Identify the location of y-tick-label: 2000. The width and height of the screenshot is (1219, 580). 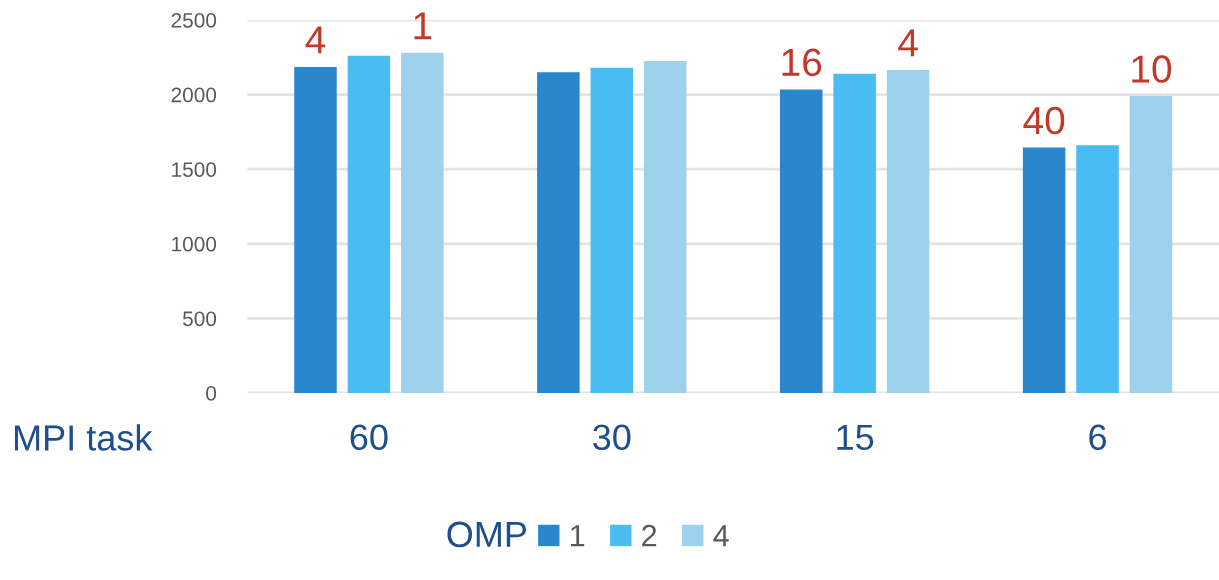
(194, 95).